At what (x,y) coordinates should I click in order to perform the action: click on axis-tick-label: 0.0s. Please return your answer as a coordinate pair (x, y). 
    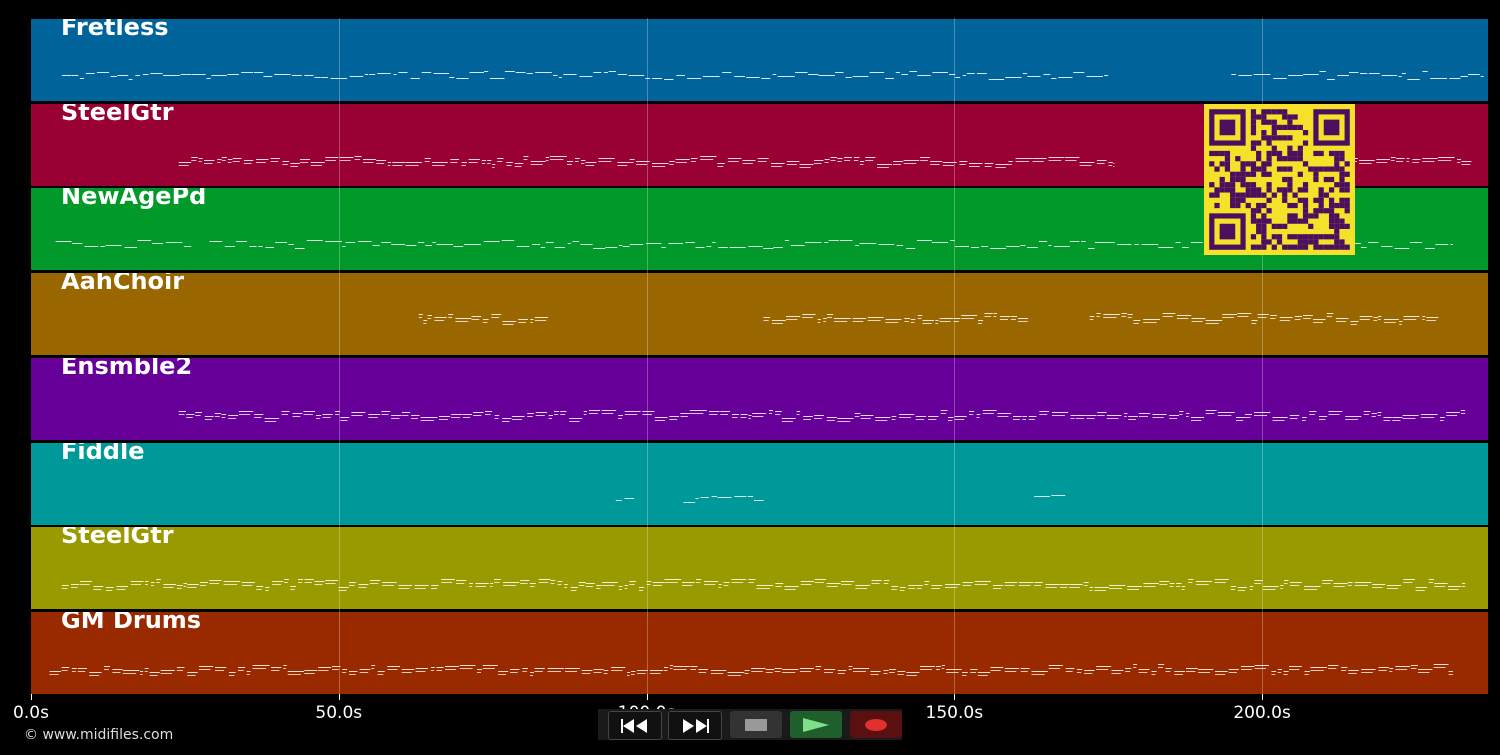
    Looking at the image, I should click on (31, 713).